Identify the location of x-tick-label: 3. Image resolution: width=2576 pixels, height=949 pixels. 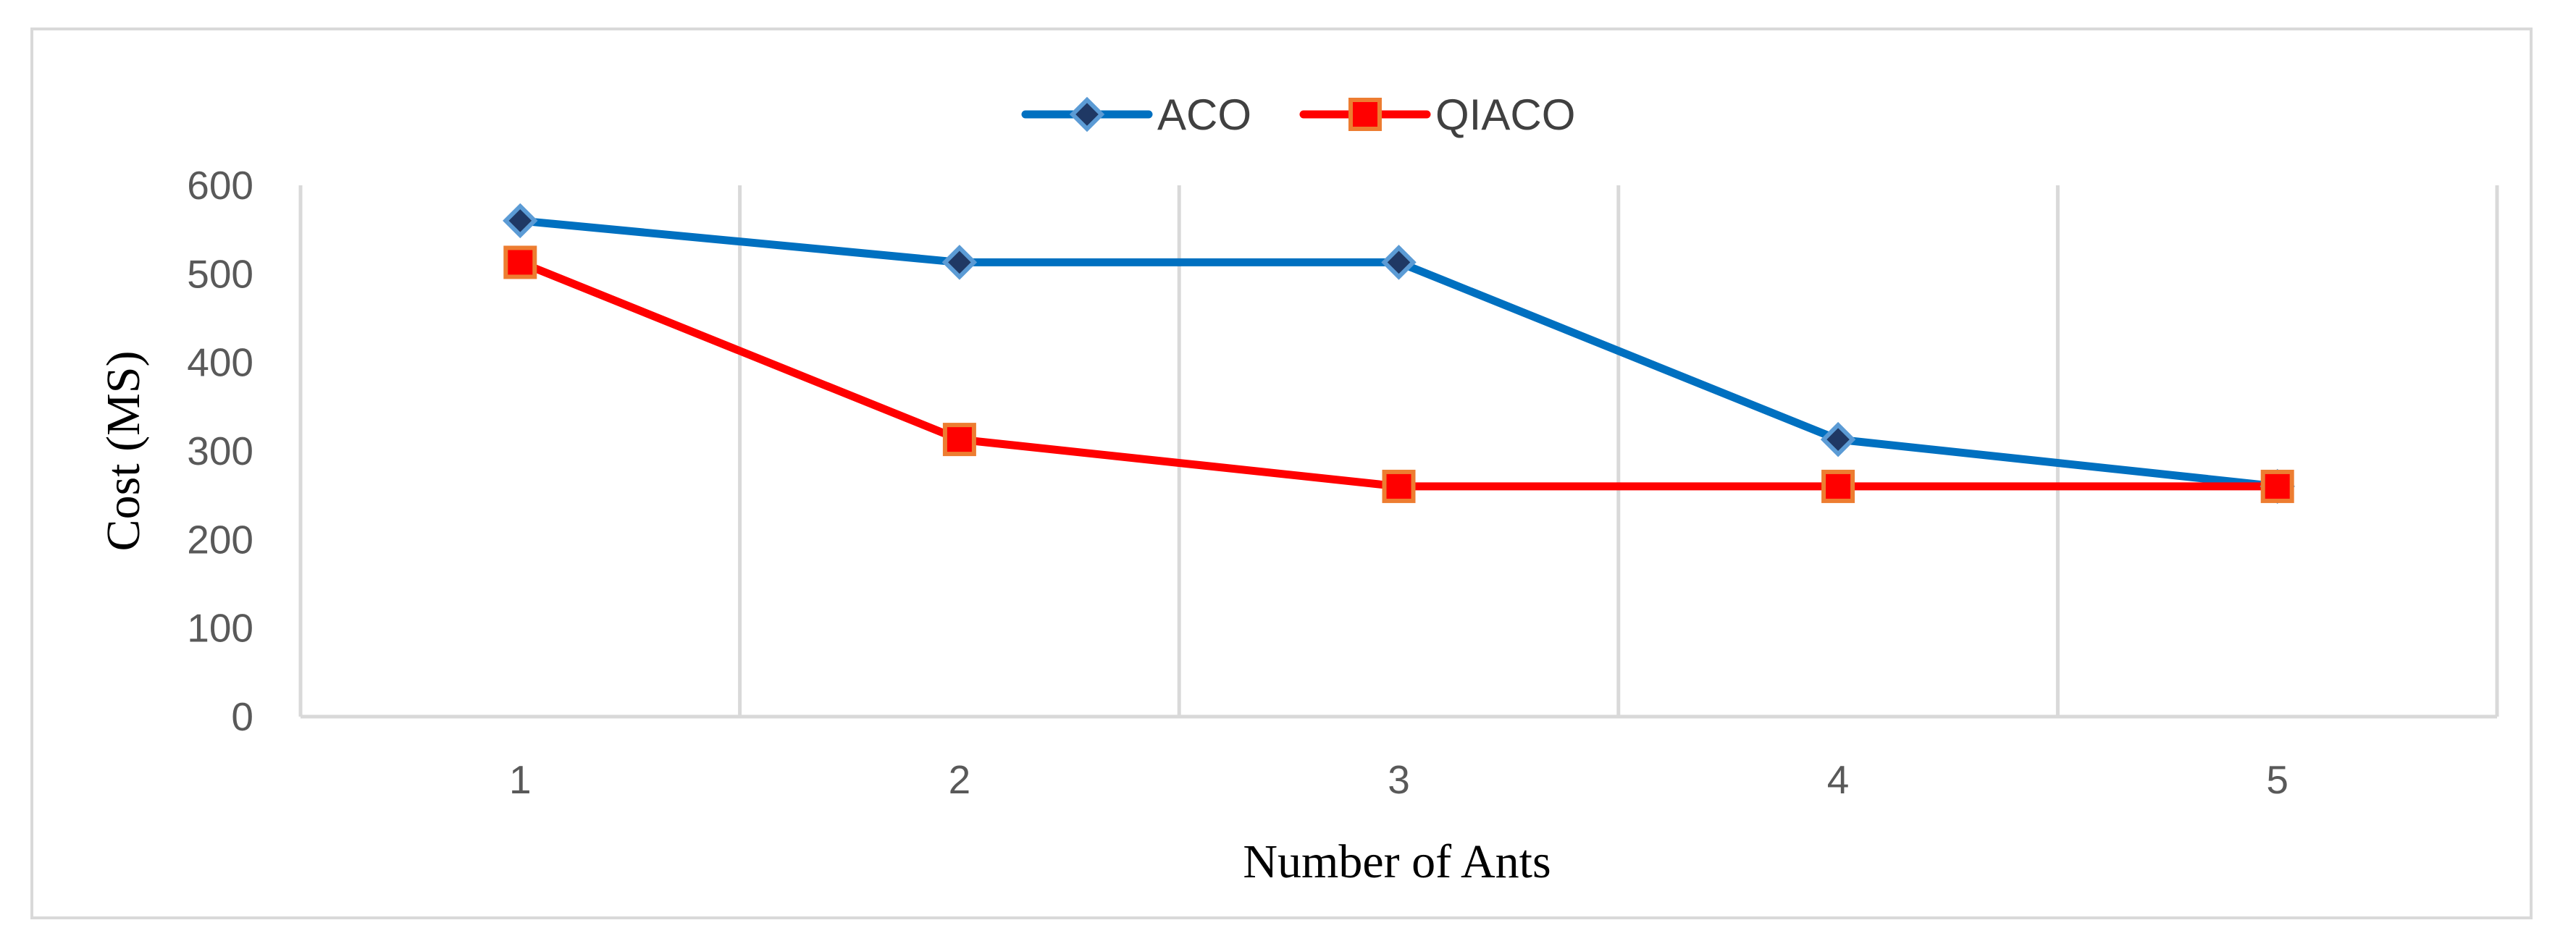
(1399, 779).